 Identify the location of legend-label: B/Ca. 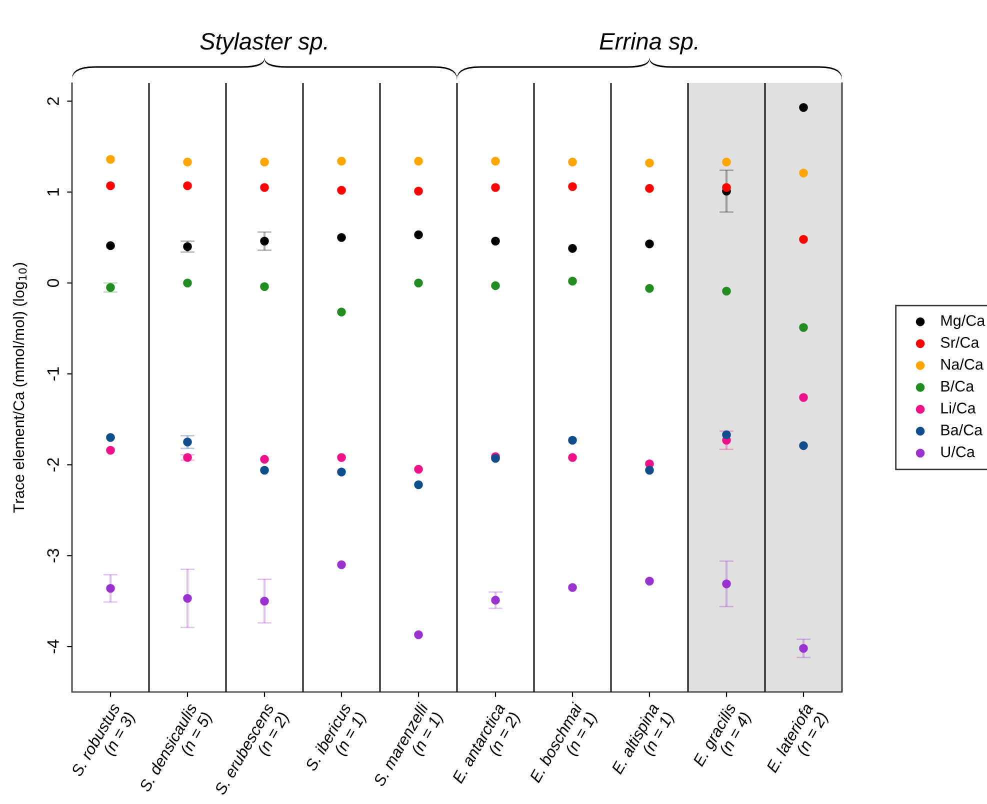
(957, 386).